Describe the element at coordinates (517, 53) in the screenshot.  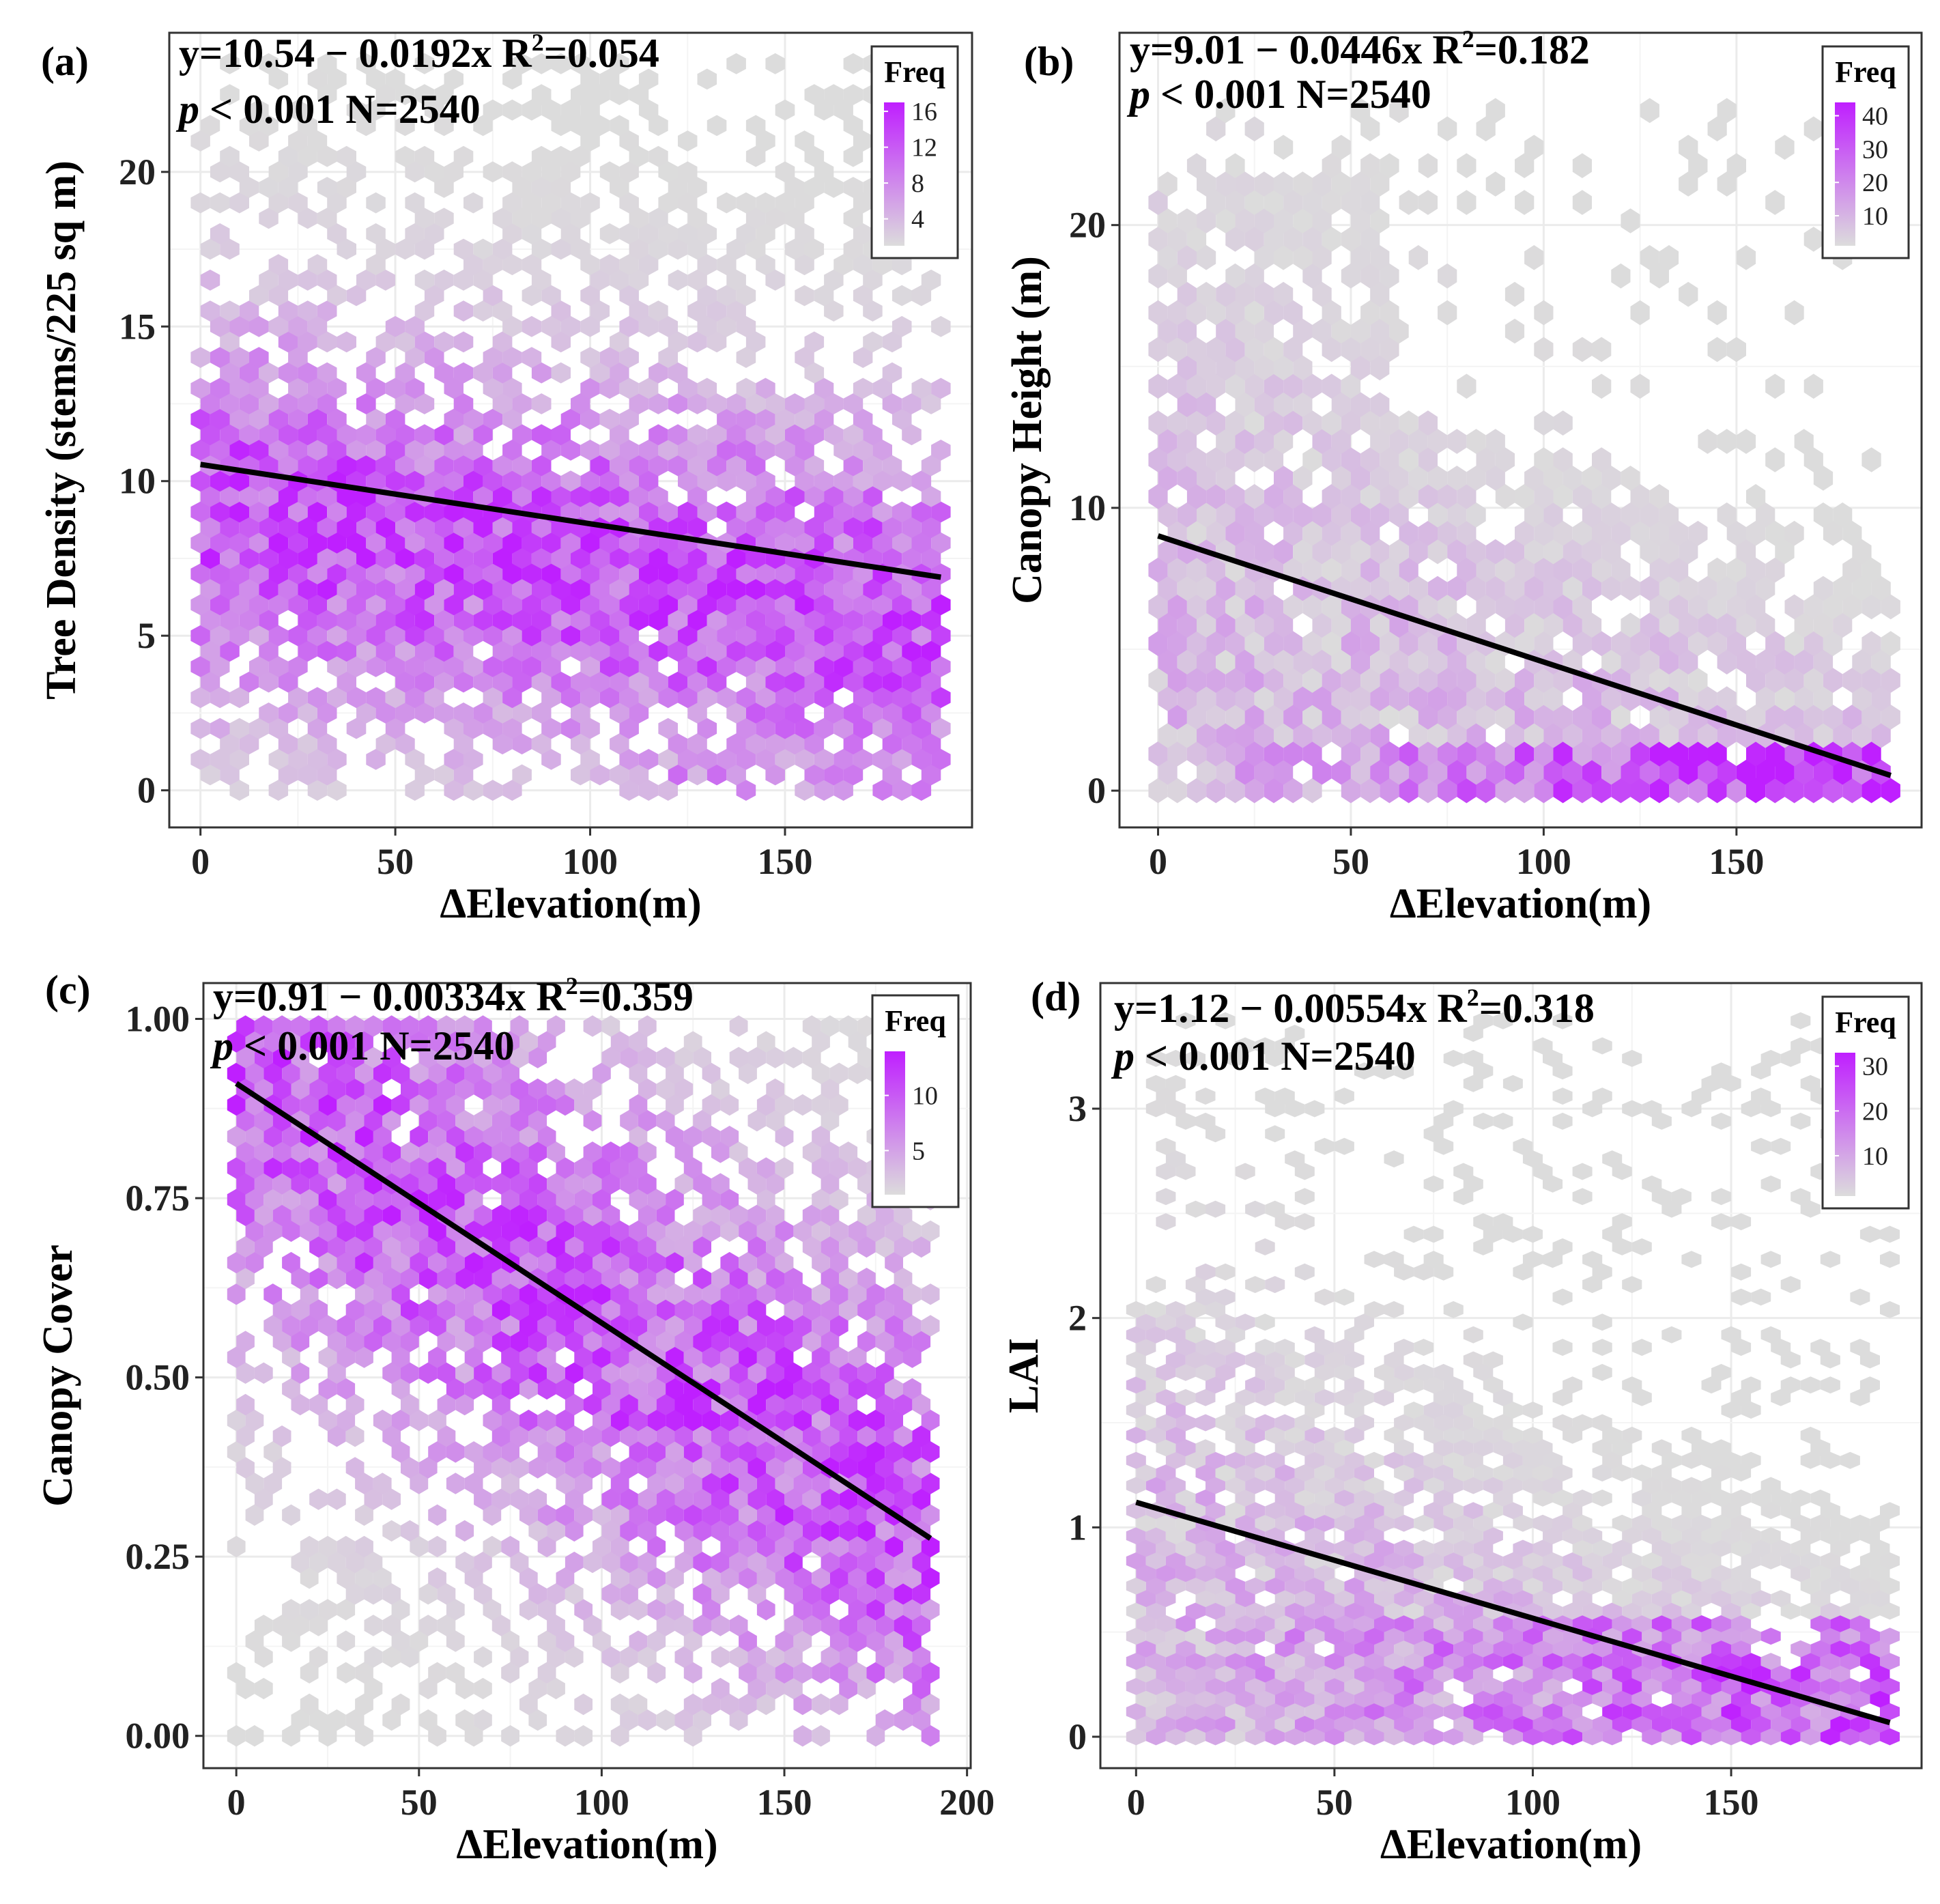
I see `r2-label: R` at that location.